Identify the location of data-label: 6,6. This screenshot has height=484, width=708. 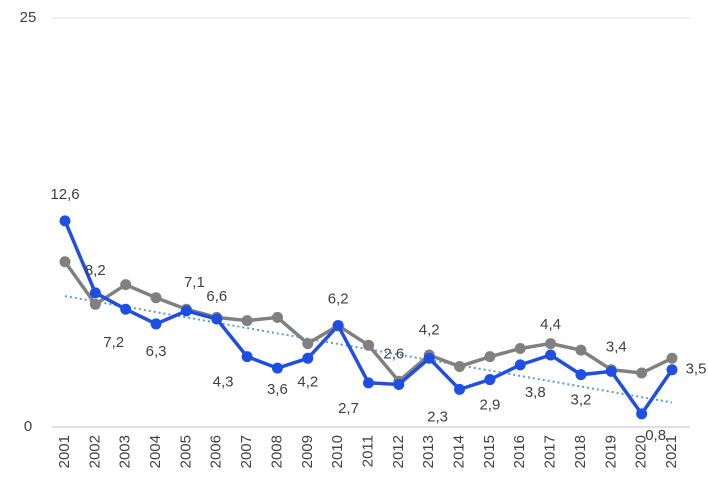
(216, 296).